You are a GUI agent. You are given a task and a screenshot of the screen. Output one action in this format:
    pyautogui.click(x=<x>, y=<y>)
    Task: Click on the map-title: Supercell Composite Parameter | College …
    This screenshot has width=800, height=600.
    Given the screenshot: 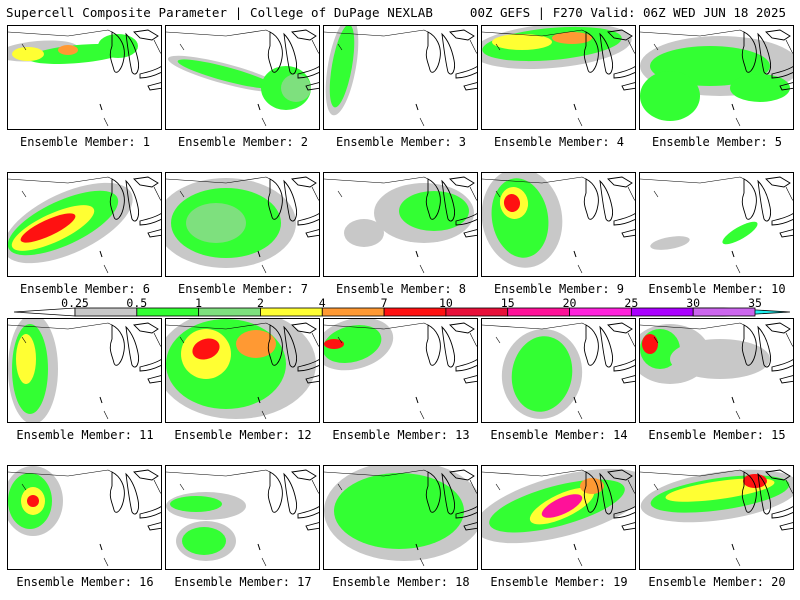 What is the action you would take?
    pyautogui.click(x=220, y=12)
    